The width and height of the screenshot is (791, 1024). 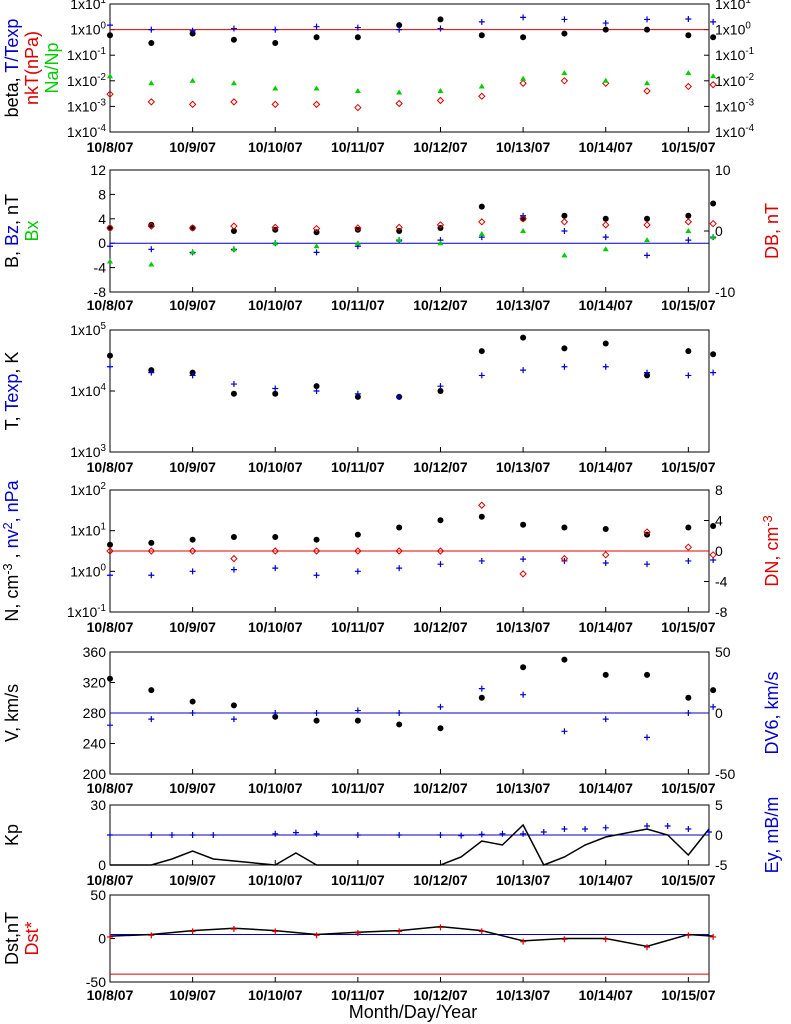 I want to click on y-tick-label: 1x100, so click(x=88, y=570).